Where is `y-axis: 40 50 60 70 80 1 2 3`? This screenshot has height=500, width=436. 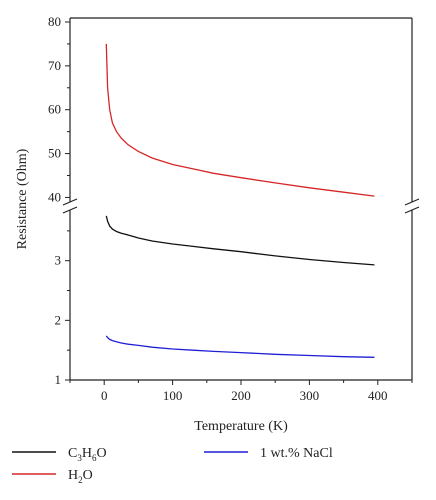 y-axis: 40 50 60 70 80 1 2 3 is located at coordinates (59, 200).